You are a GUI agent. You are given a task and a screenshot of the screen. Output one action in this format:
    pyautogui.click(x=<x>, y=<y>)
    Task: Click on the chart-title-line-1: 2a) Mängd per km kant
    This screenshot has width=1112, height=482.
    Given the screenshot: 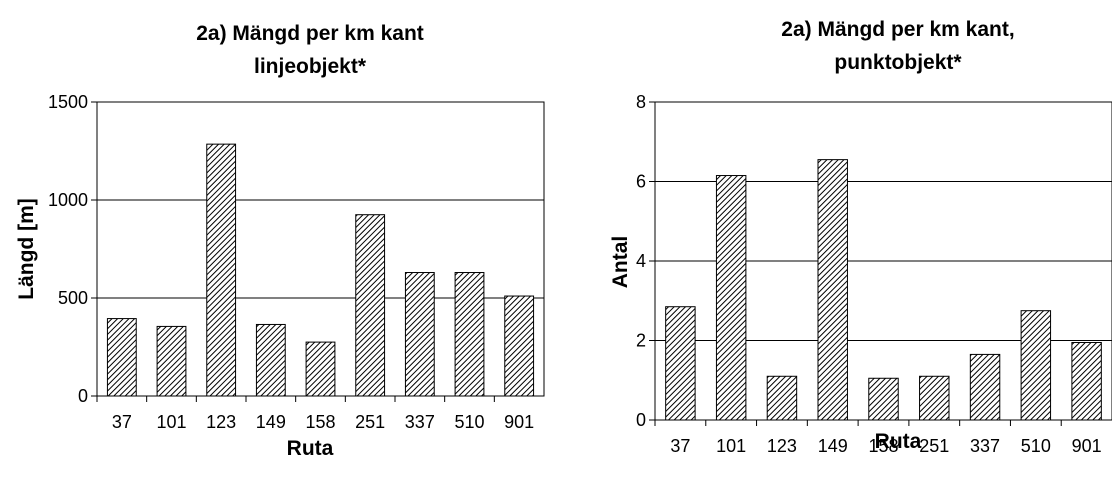 What is the action you would take?
    pyautogui.click(x=310, y=33)
    